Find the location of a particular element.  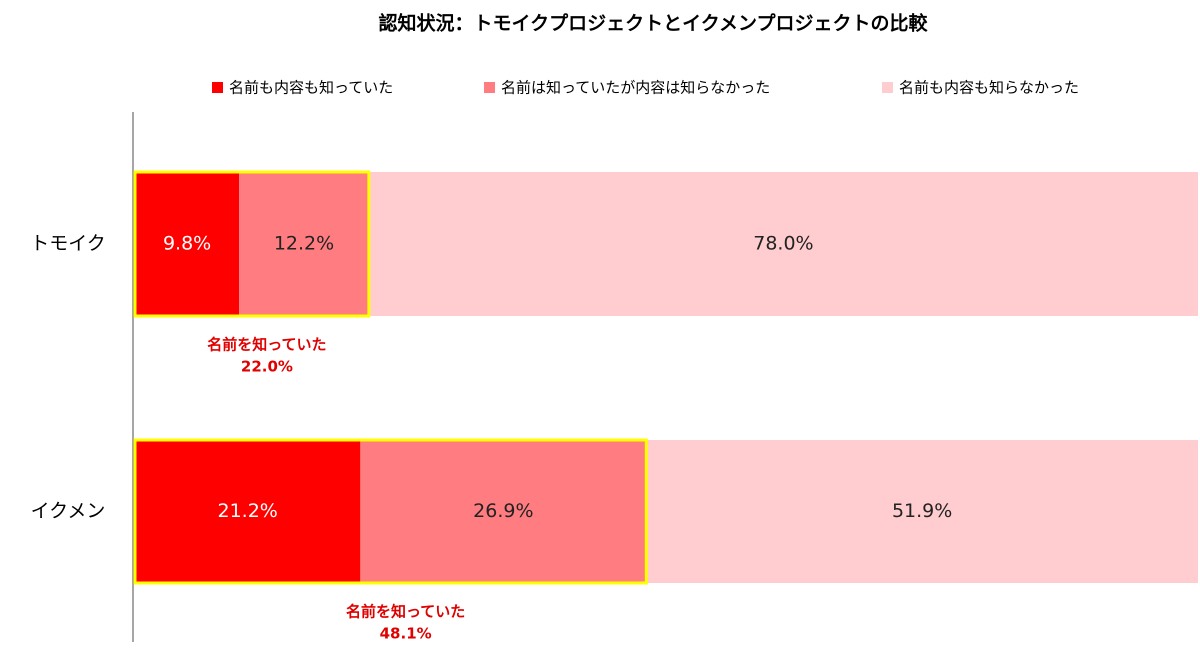

data-label: 78.0% is located at coordinates (783, 244).